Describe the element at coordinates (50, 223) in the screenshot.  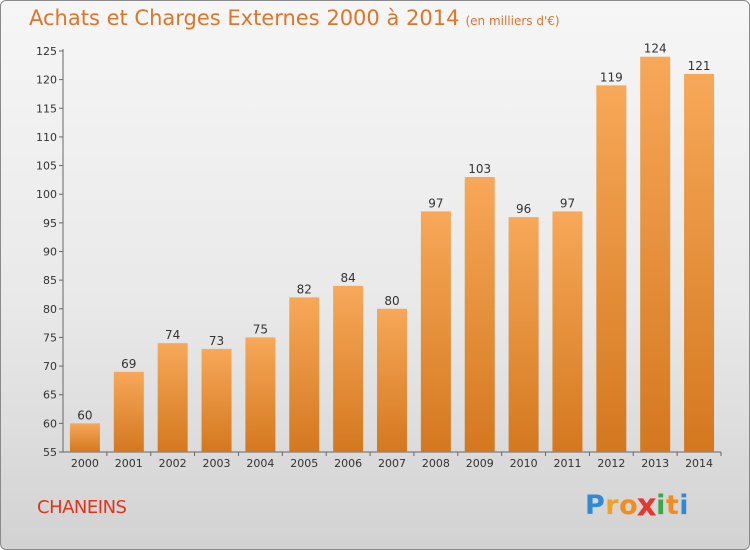
I see `y-tick-label: 95` at that location.